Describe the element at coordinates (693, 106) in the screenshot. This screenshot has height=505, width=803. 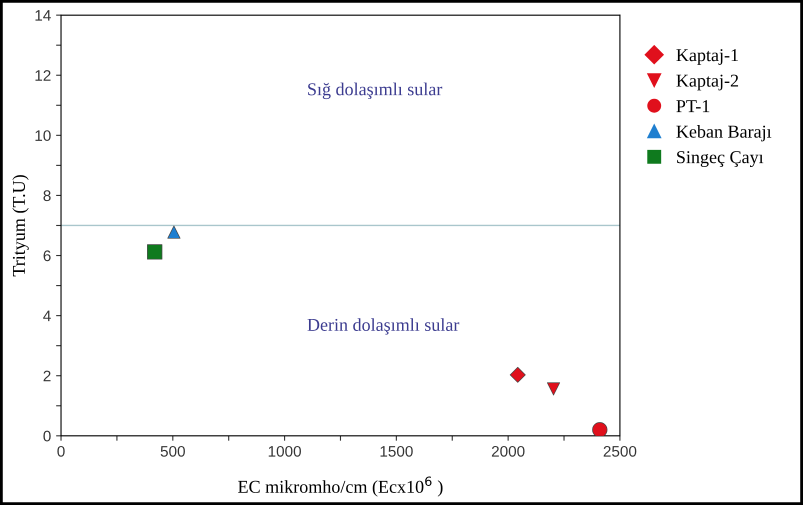
I see `legend-label: PT-1` at that location.